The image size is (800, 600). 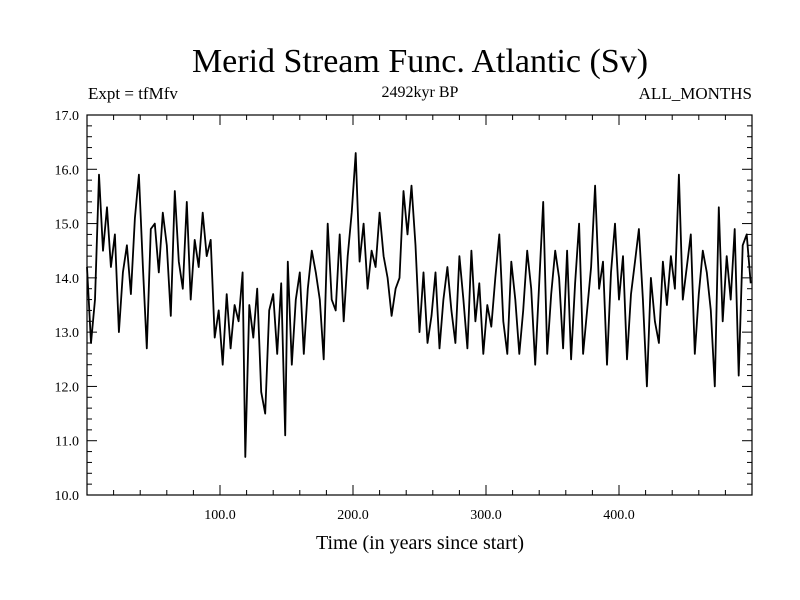 I want to click on y-tick-label: 13.0, so click(x=67, y=333).